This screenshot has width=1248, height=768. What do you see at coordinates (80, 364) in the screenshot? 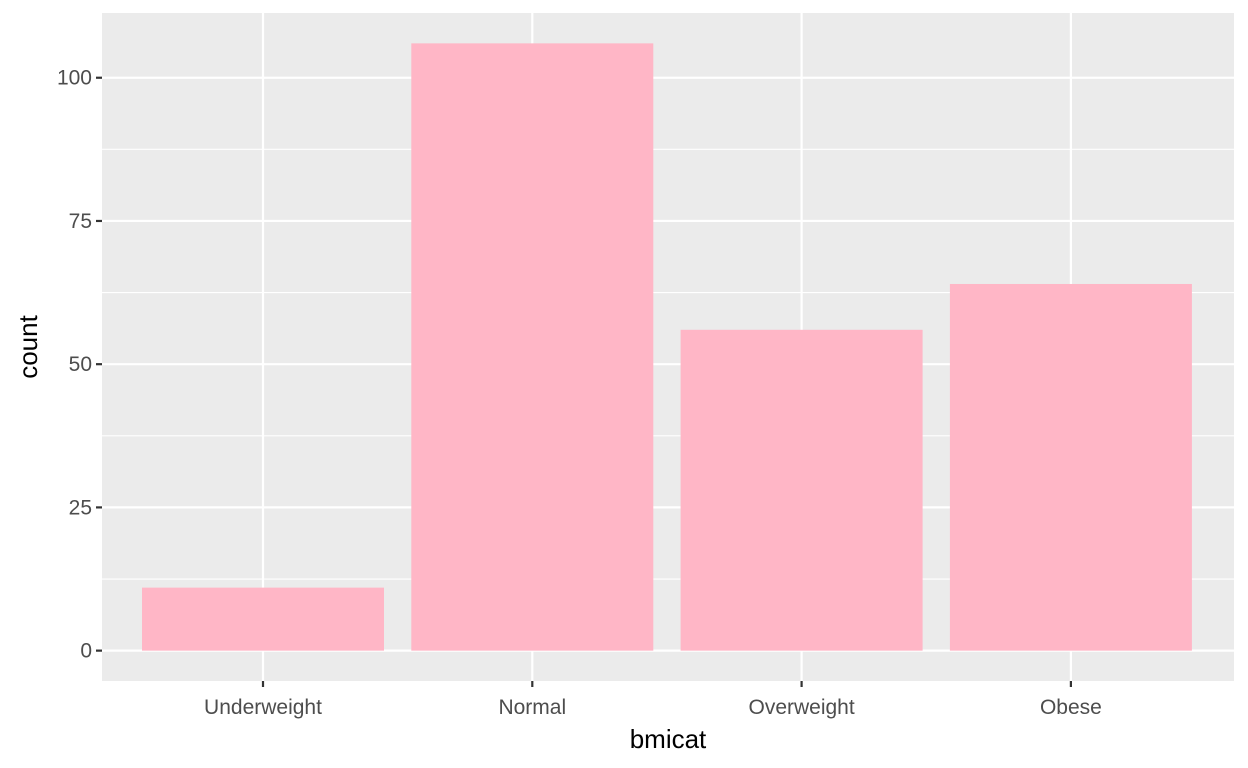
I see `y-tick-label: 50` at bounding box center [80, 364].